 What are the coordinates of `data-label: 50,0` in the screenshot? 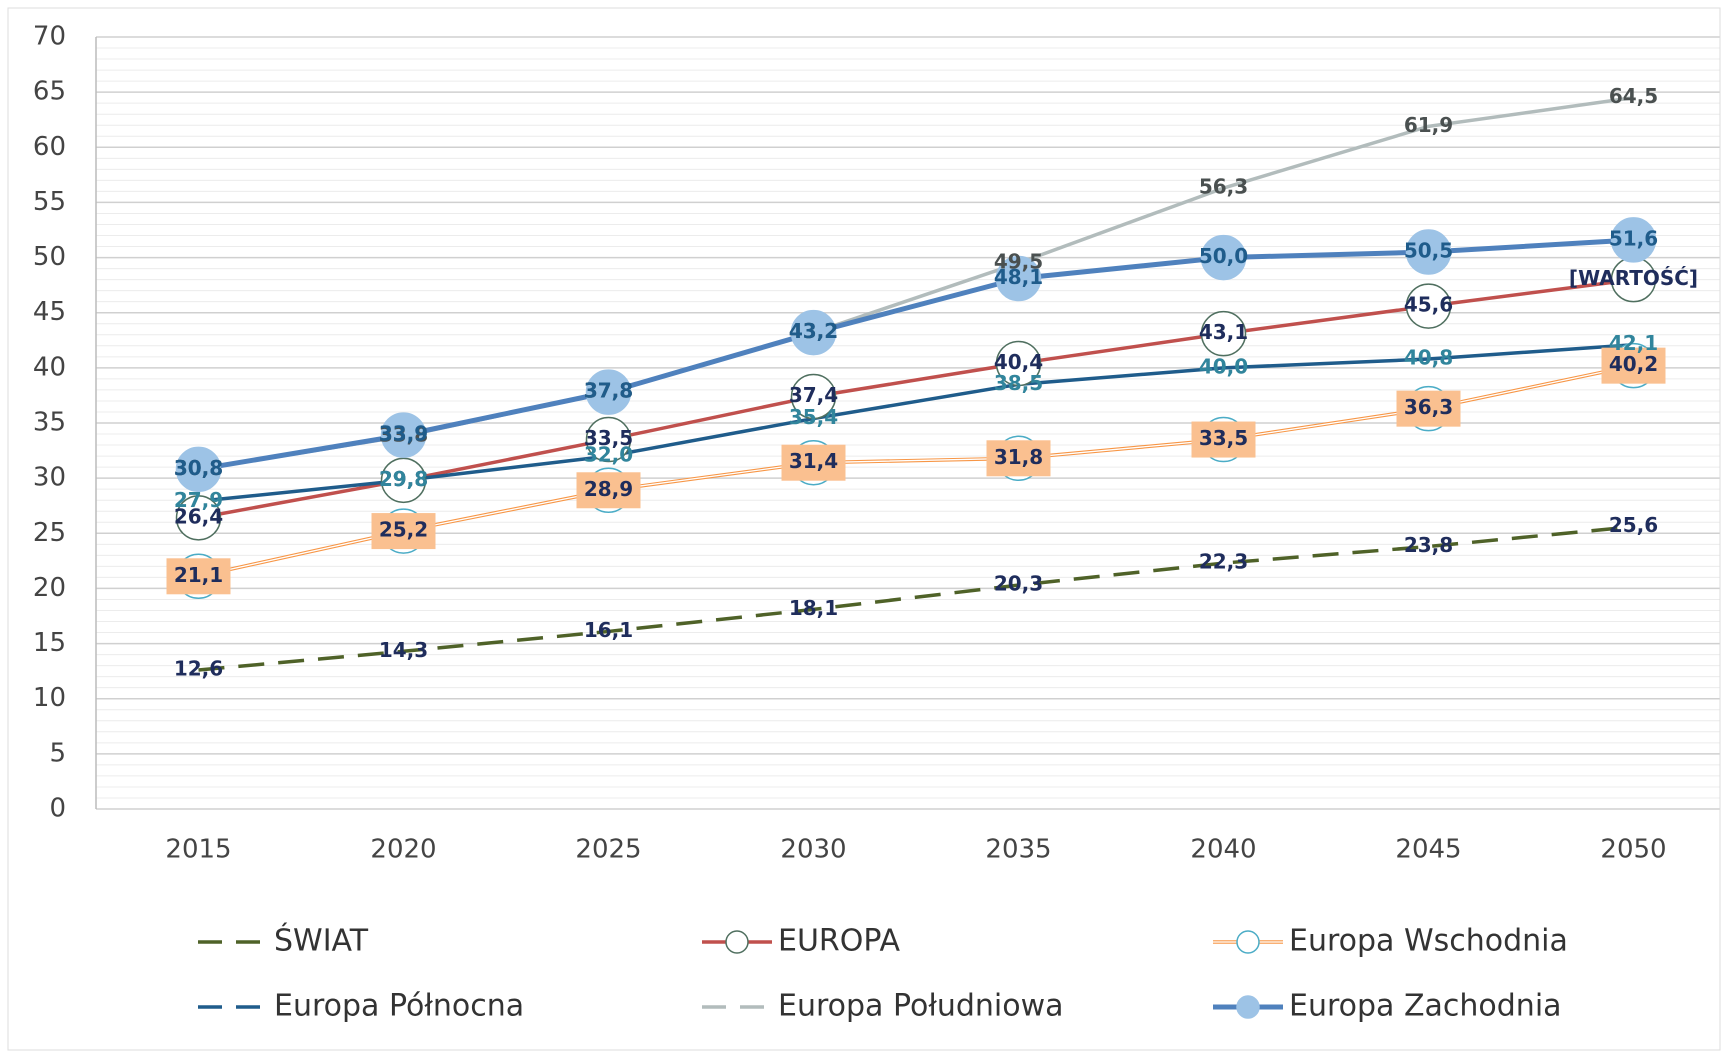 It's located at (1223, 256).